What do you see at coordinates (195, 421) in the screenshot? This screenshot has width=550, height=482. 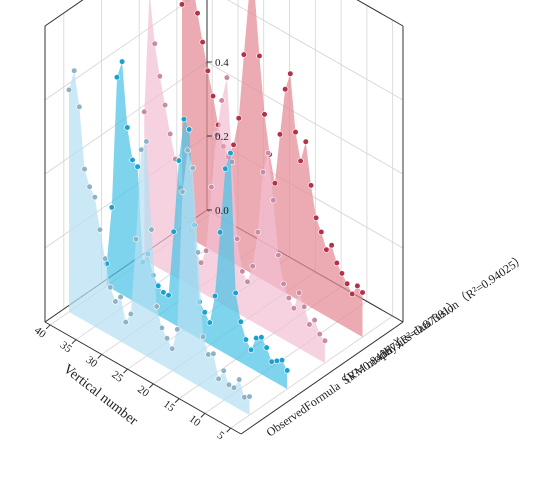 I see `x-tick-label: 10` at bounding box center [195, 421].